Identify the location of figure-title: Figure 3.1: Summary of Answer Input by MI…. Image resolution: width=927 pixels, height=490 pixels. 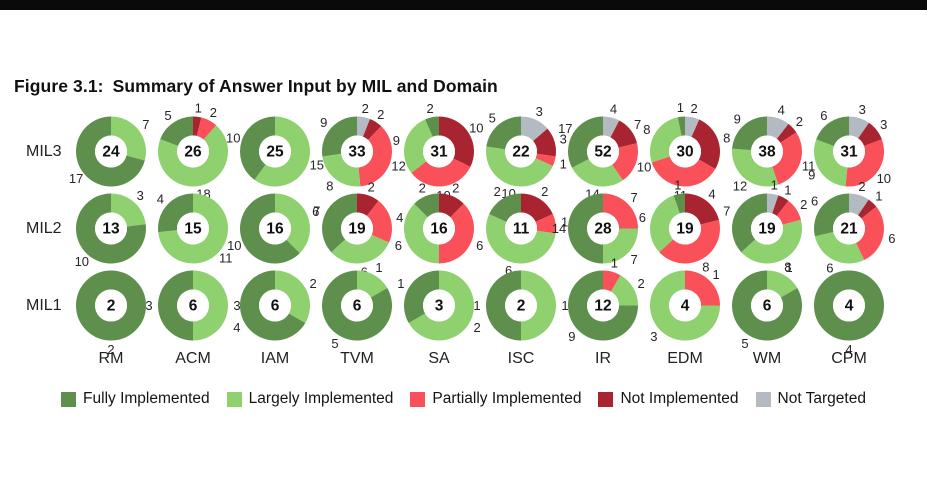
(470, 86).